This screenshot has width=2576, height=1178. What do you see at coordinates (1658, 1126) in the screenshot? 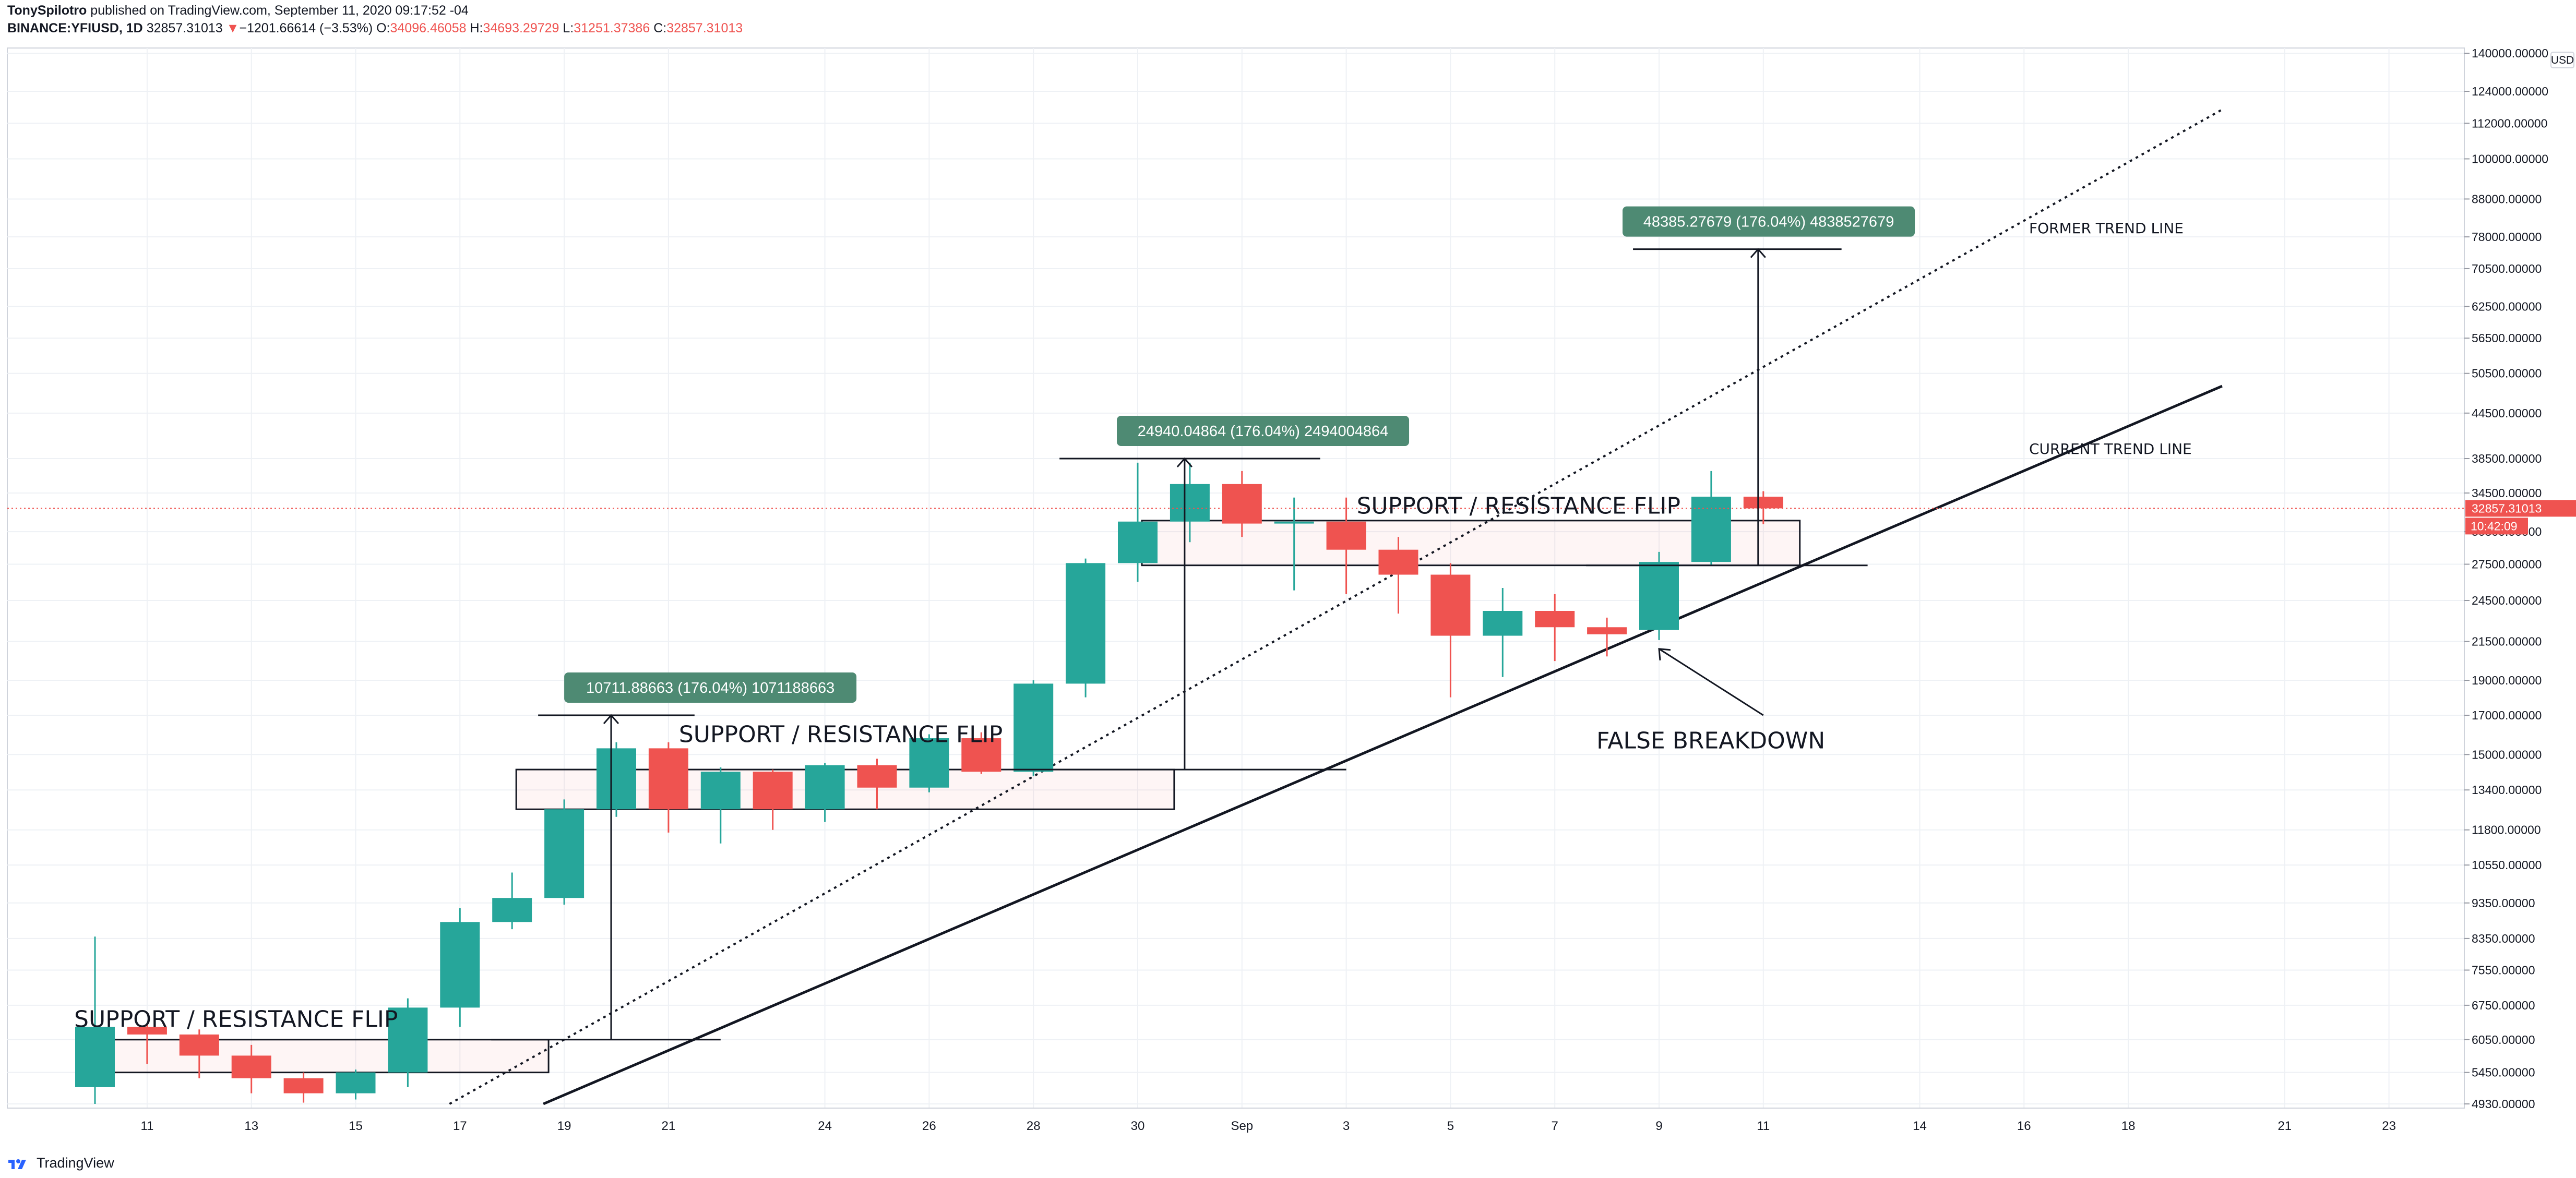
I see `x-tick-label: 9` at bounding box center [1658, 1126].